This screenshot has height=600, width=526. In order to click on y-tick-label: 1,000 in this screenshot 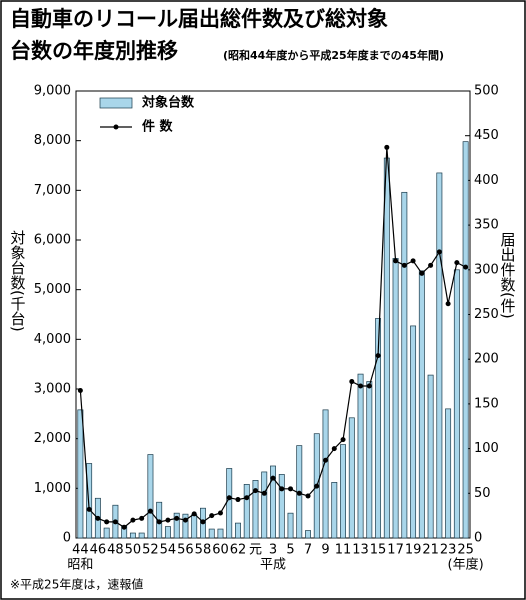, I will do `click(52, 488)`.